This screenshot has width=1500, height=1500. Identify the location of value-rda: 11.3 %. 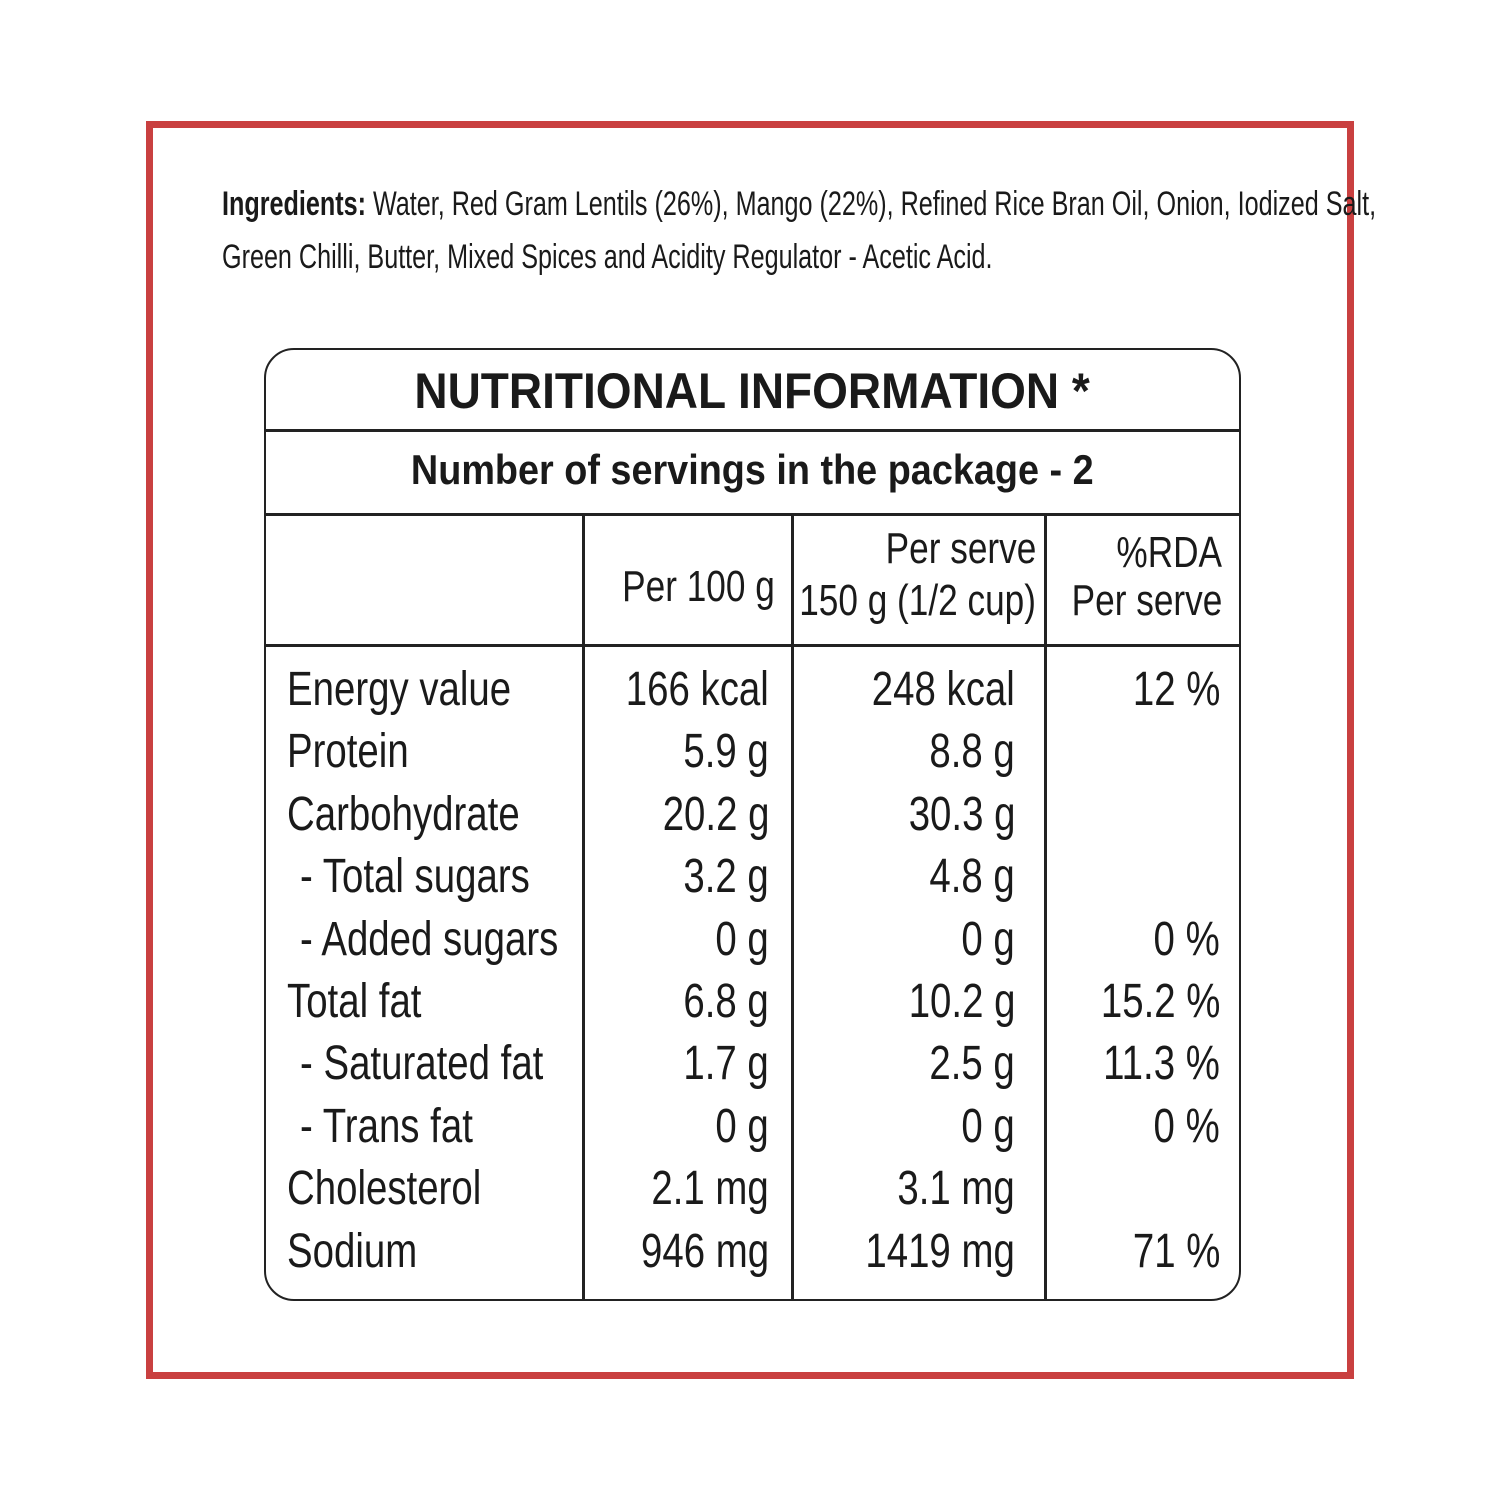
(1161, 1064).